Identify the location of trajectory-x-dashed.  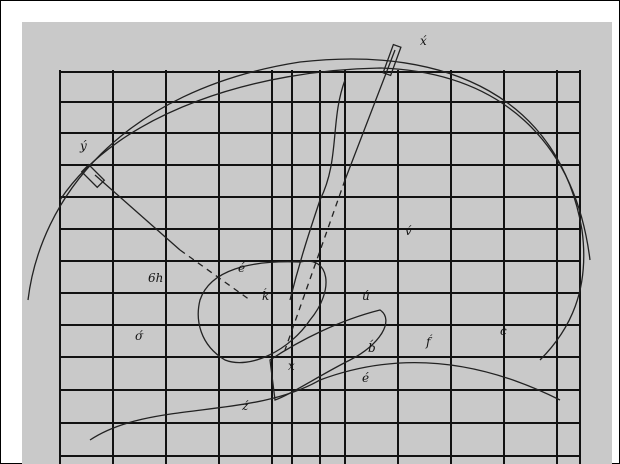
(315, 265).